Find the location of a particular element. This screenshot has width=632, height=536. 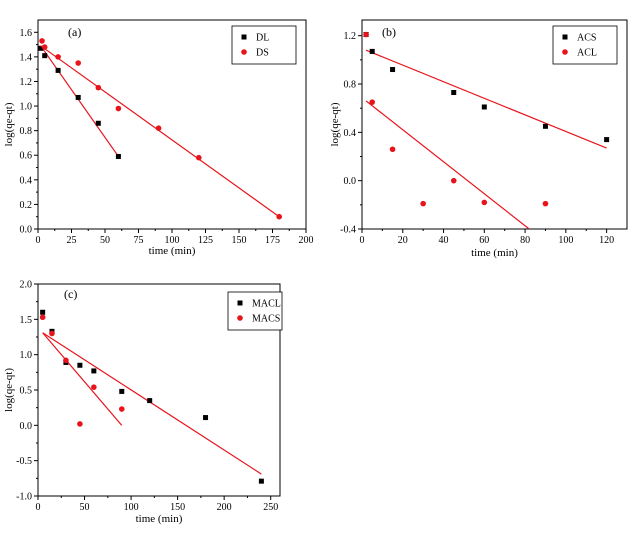

x-axis-label: time (min) is located at coordinates (159, 519).